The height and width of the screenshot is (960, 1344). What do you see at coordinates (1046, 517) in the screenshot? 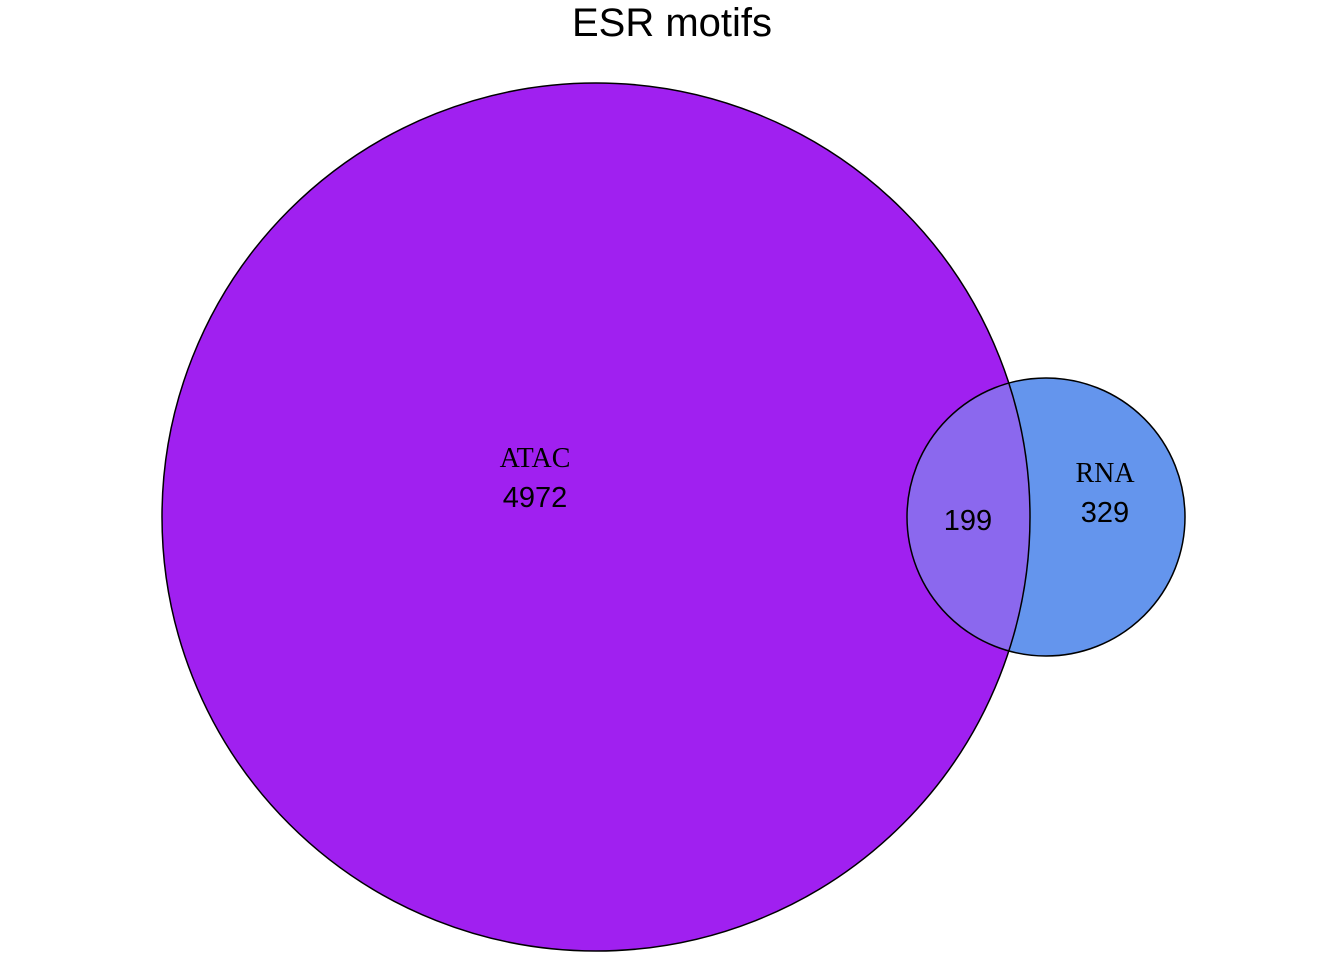
I see `set-rna-outline` at bounding box center [1046, 517].